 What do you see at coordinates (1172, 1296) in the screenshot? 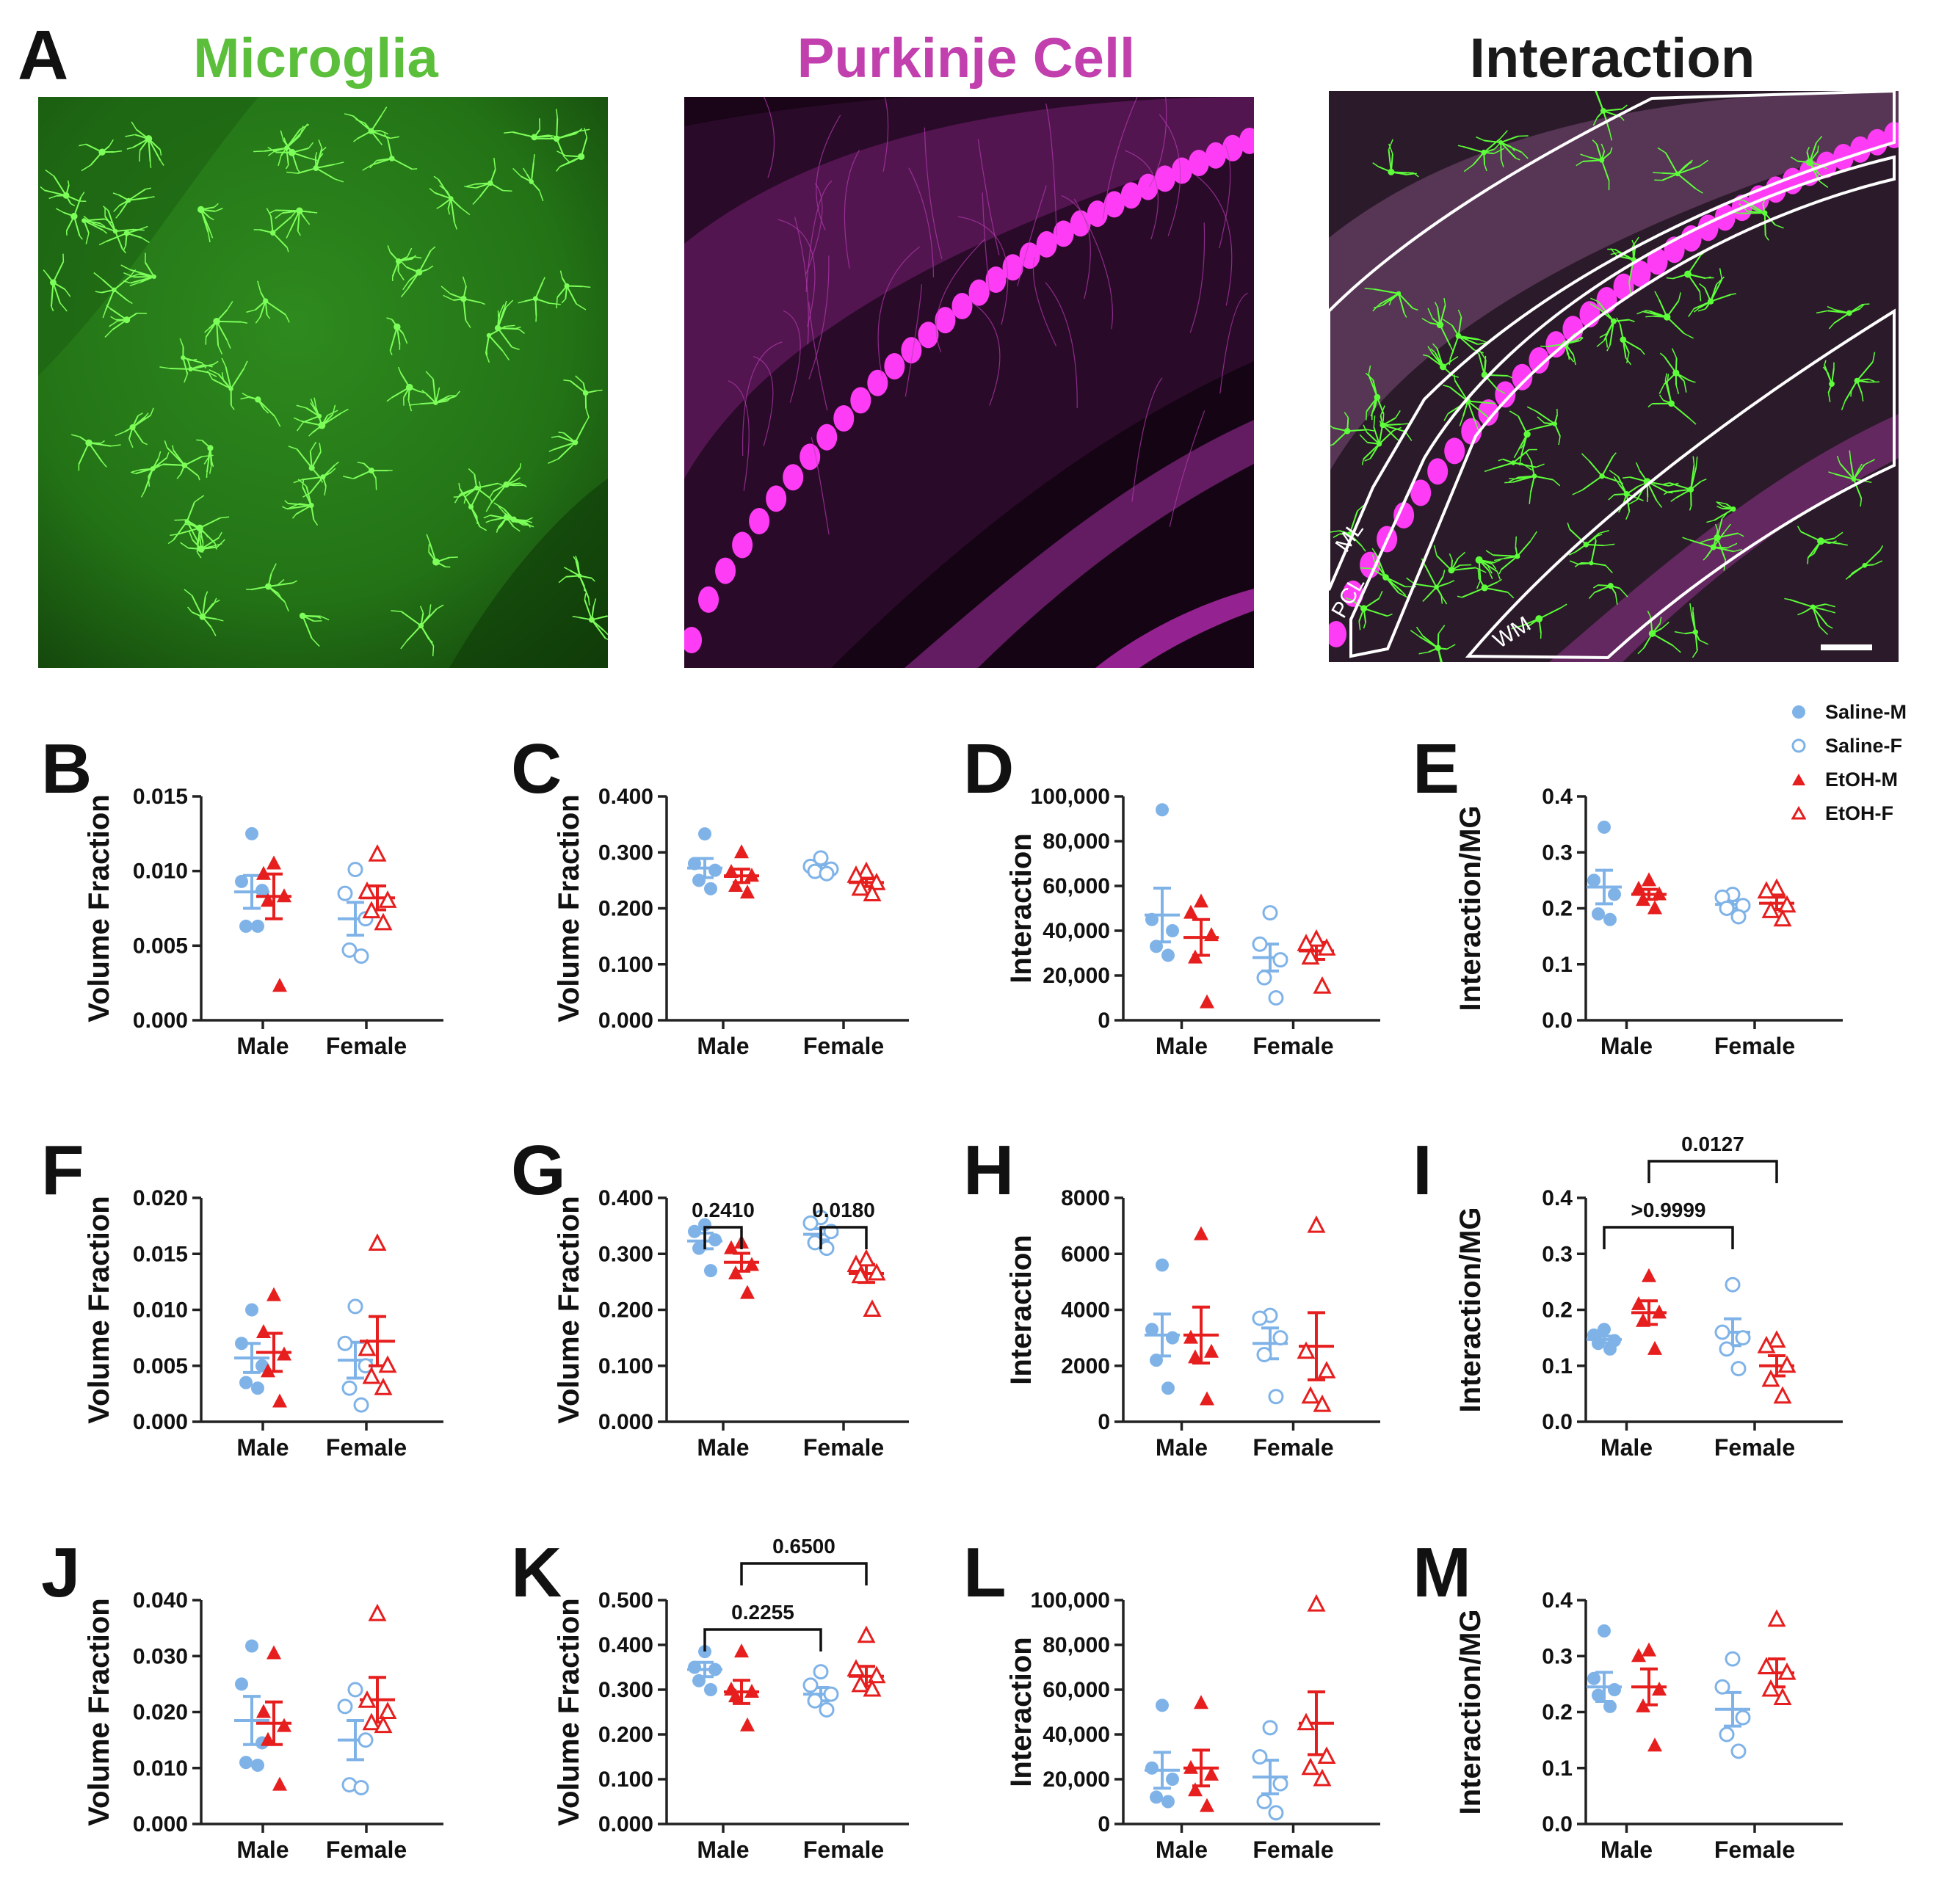
I see `chart-panel-h: H 0 2000 4000 6000 8000 Male Female Interaction` at bounding box center [1172, 1296].